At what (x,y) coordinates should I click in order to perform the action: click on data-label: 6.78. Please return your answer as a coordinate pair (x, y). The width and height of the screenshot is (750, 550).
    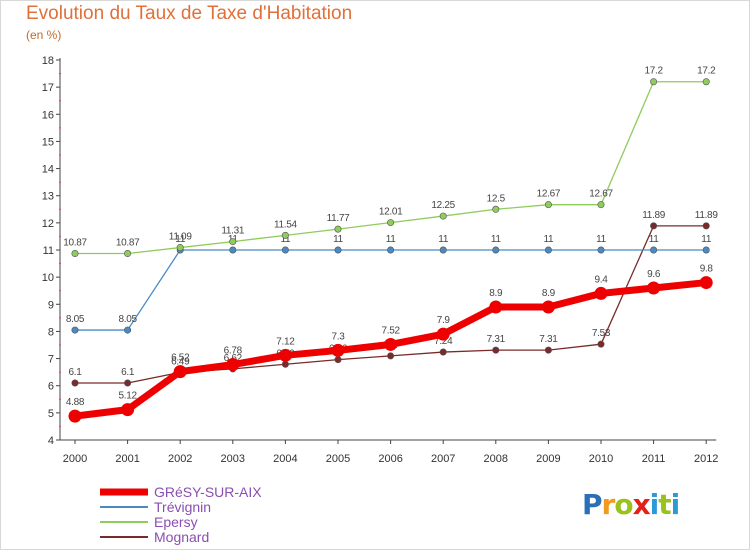
    Looking at the image, I should click on (233, 351).